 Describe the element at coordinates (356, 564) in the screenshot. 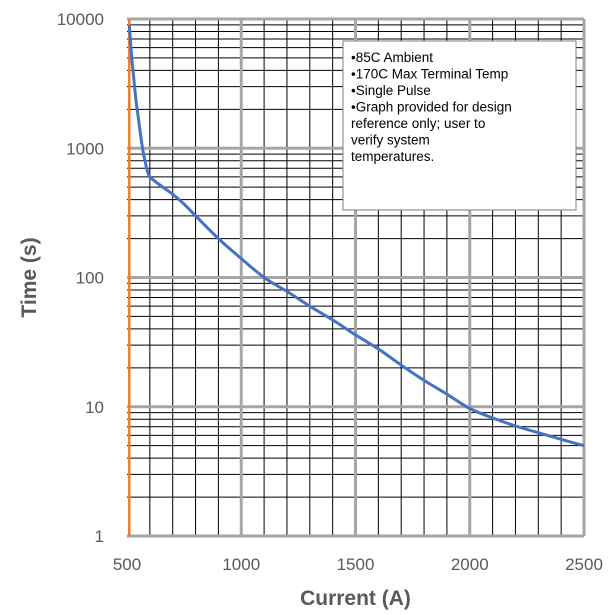

I see `x-tick-label: 1500` at that location.